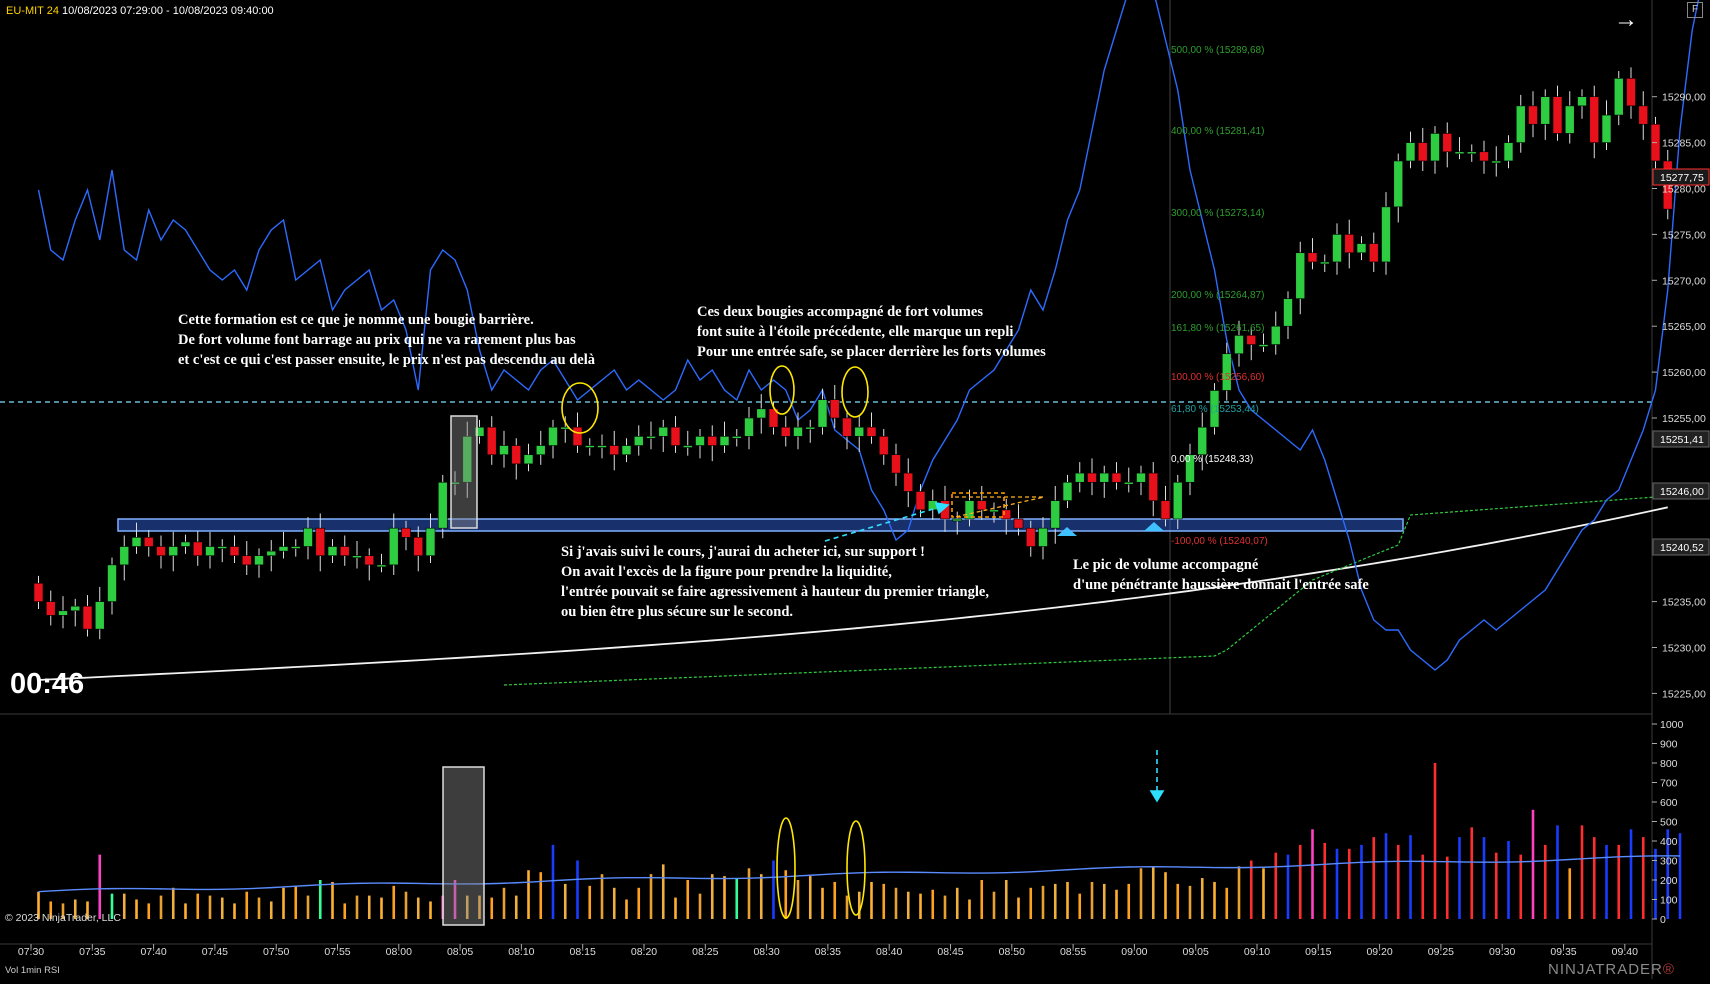  I want to click on indicator-label: Vol 1min RSI, so click(32, 970).